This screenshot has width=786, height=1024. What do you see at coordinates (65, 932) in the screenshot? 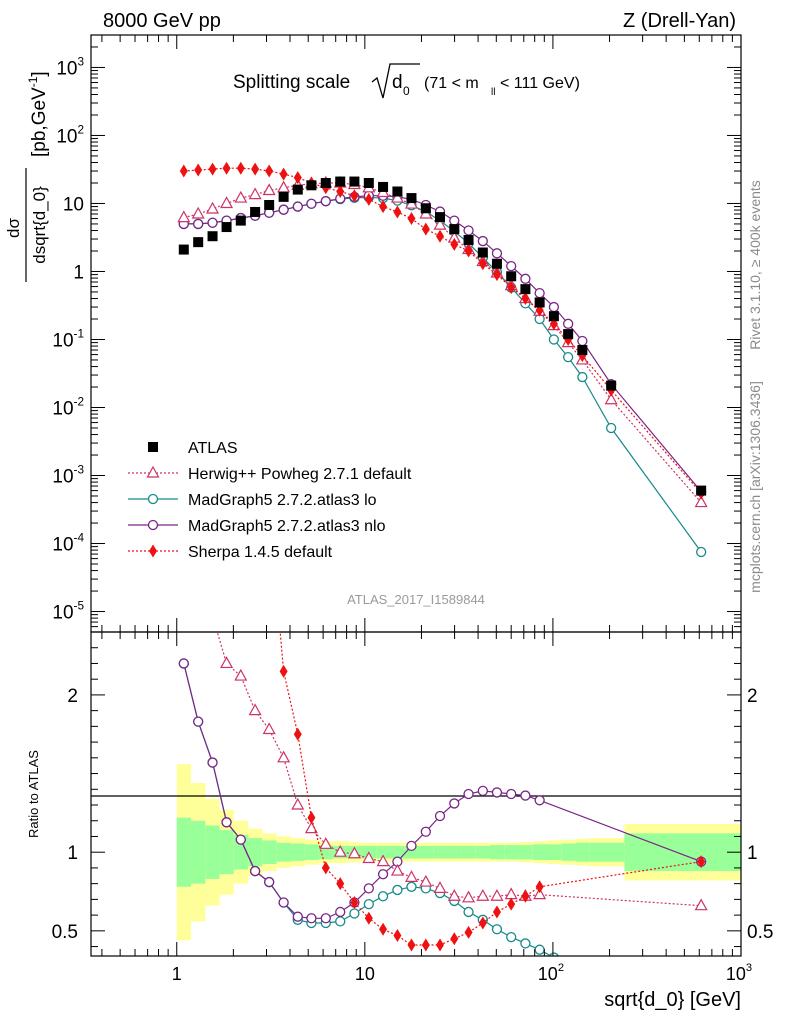
I see `tick-label: 0.5` at bounding box center [65, 932].